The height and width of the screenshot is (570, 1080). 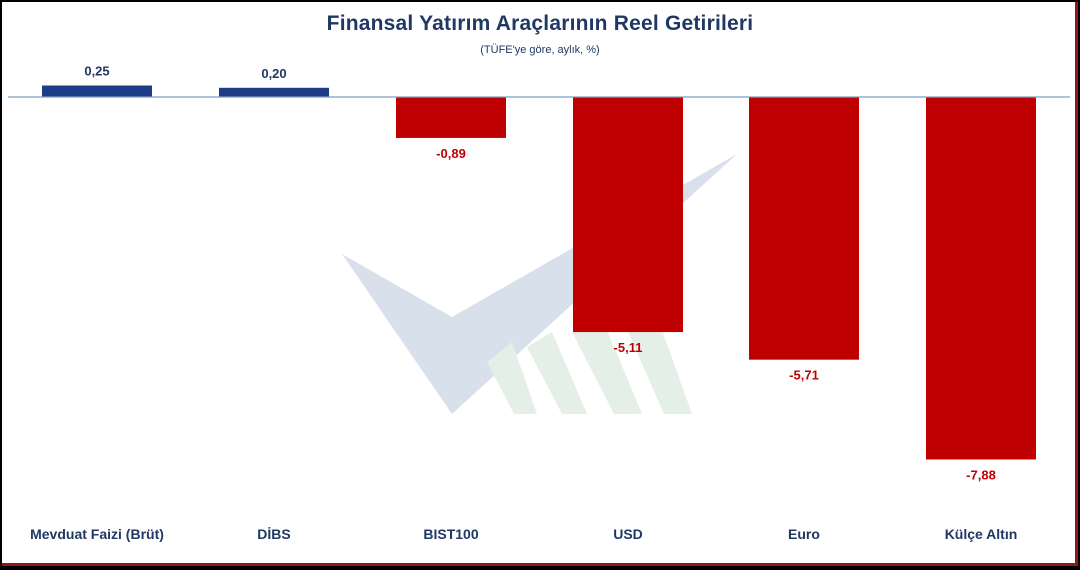 I want to click on data-label-5: -5,71, so click(x=804, y=375).